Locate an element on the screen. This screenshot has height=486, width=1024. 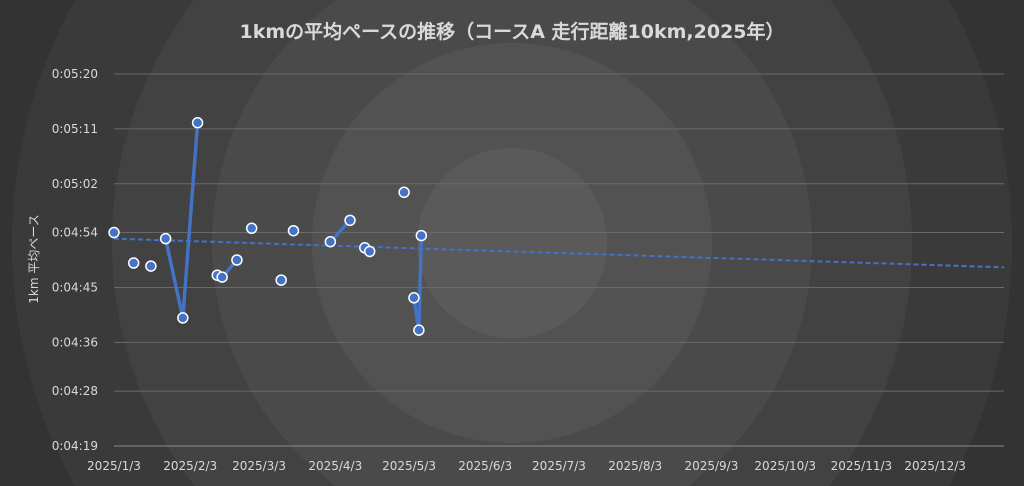
x-tick-label: 2025/7/3 is located at coordinates (559, 466).